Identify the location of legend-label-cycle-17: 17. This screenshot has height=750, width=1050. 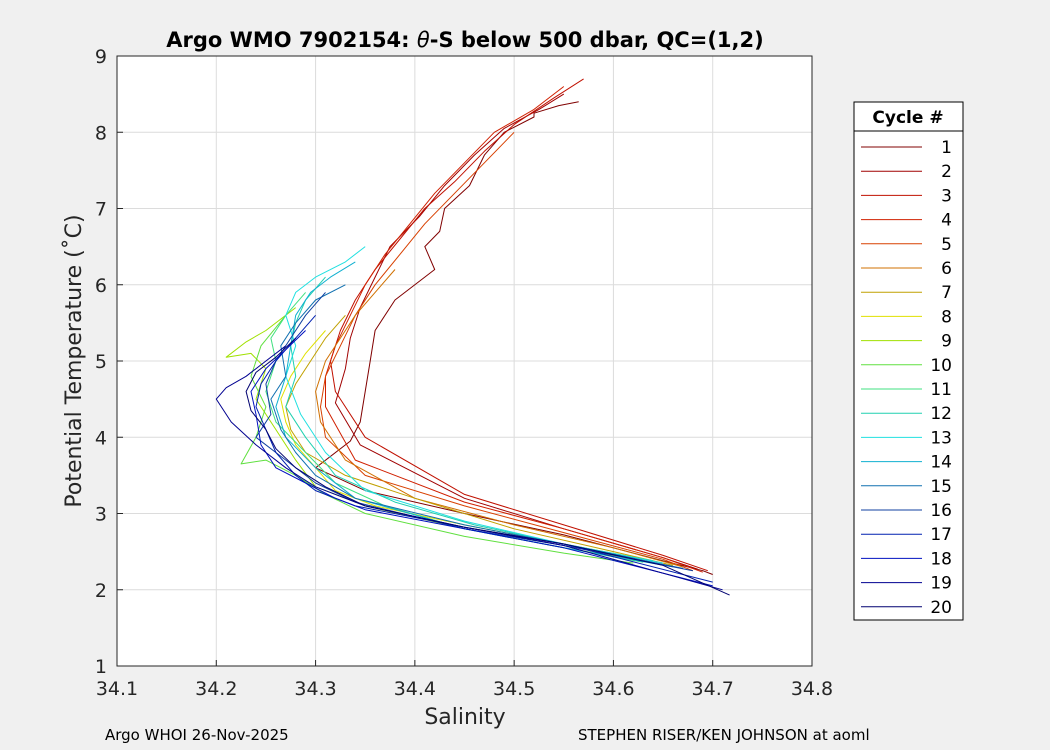
(941, 535).